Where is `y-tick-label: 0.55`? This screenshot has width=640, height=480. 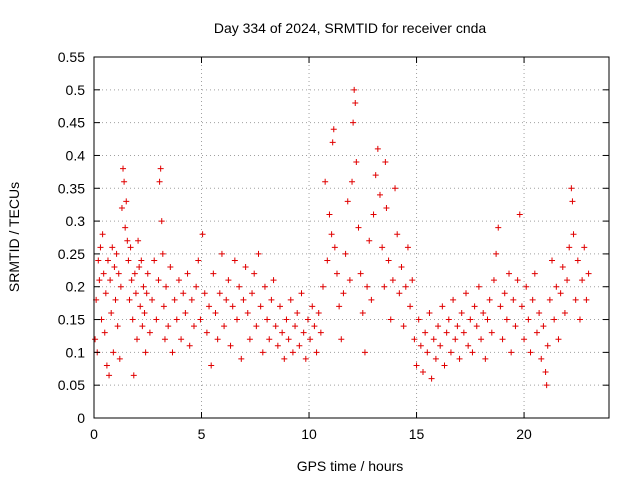 y-tick-label: 0.55 is located at coordinates (71, 57).